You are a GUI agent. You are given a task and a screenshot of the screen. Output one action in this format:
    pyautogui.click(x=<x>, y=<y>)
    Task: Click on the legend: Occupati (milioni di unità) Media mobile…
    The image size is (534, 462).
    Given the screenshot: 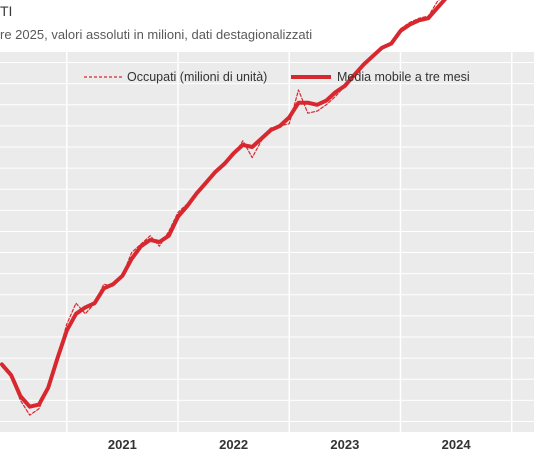 What is the action you would take?
    pyautogui.click(x=277, y=77)
    